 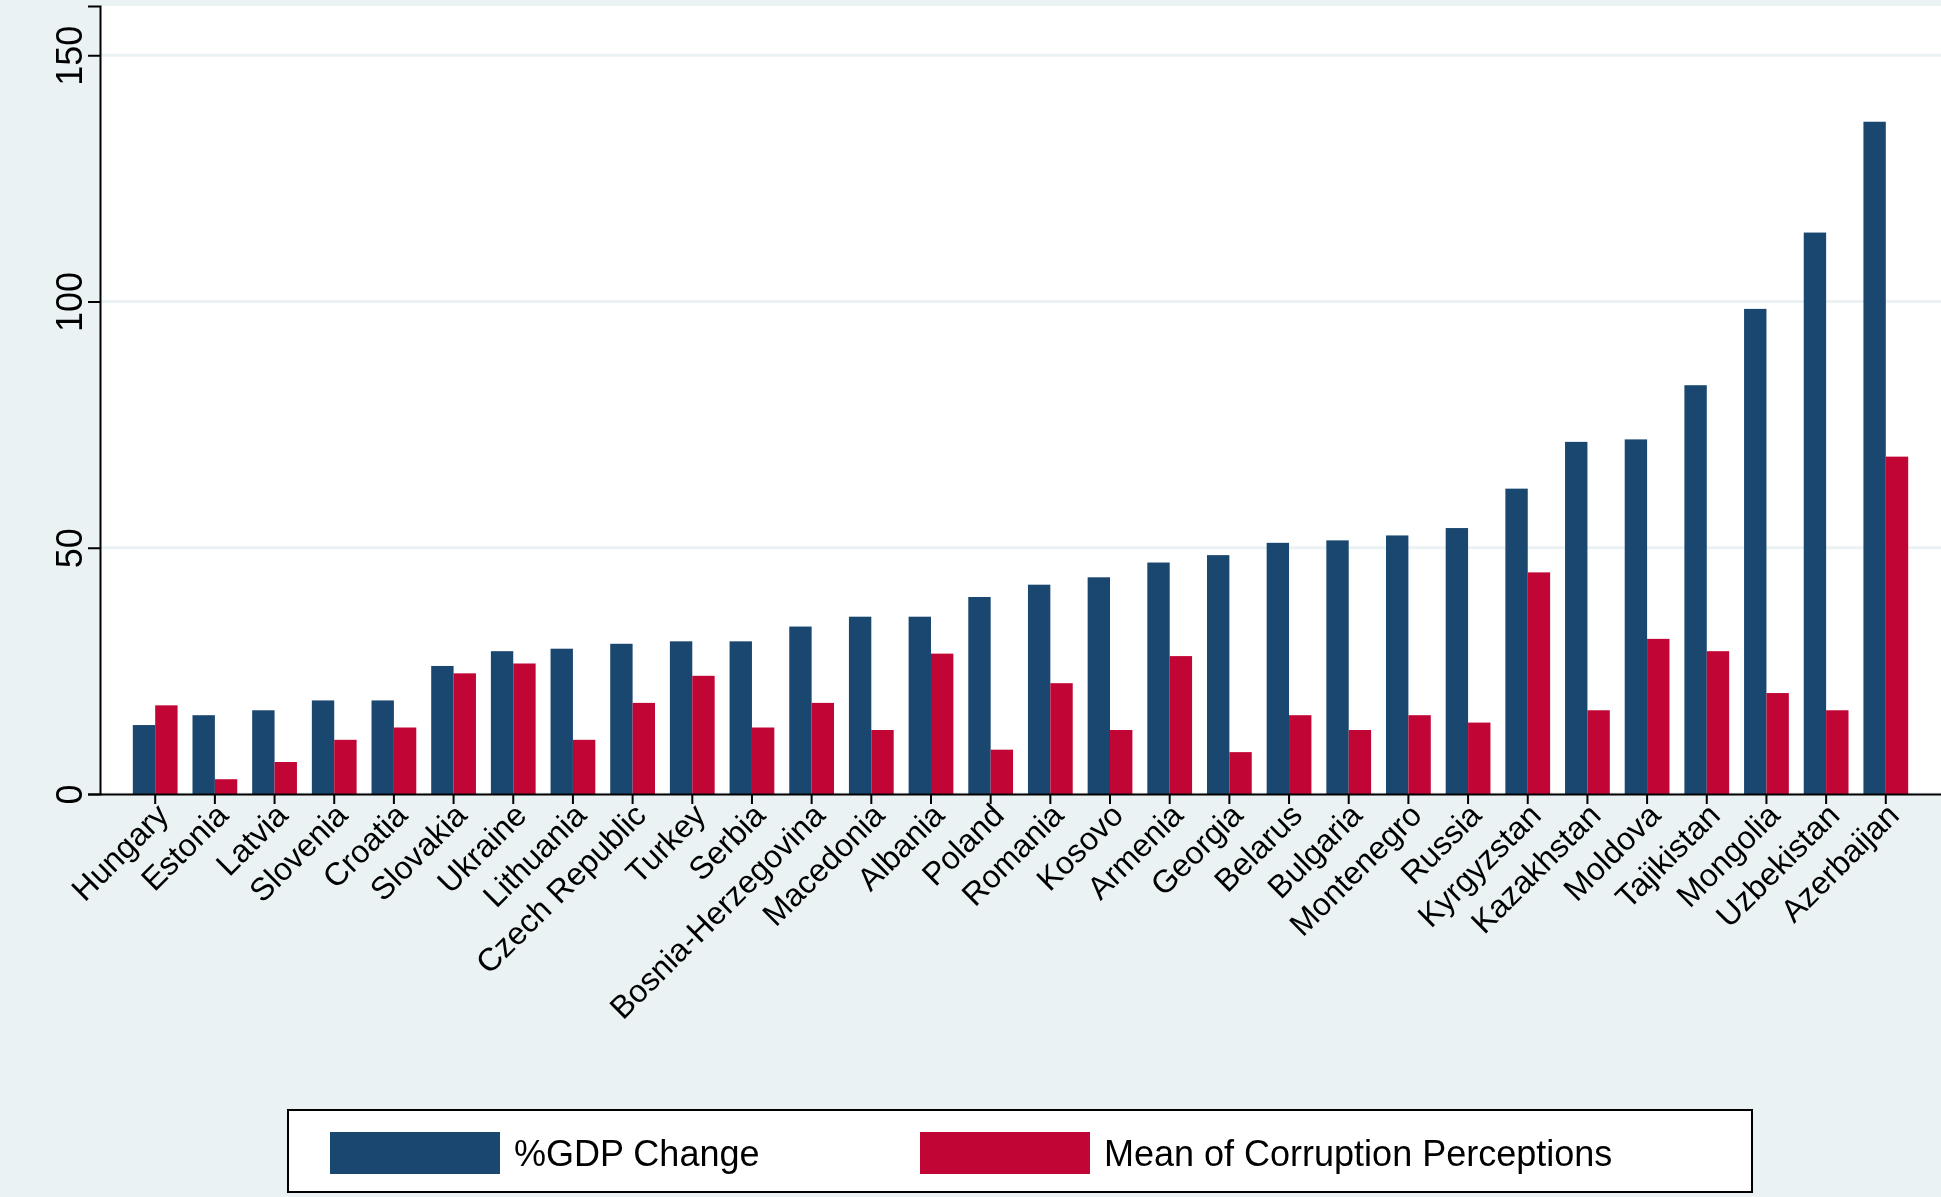 What do you see at coordinates (69, 794) in the screenshot?
I see `y-tick-label: 0` at bounding box center [69, 794].